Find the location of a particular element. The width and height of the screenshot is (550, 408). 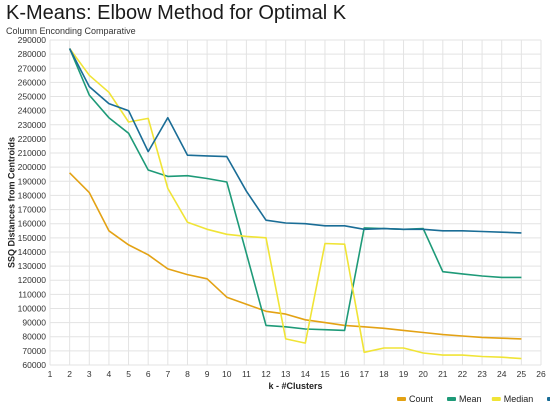

x-tick-label: 17 is located at coordinates (365, 374).